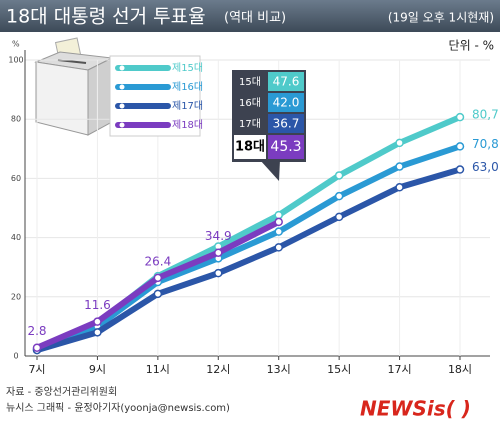 This screenshot has height=448, width=500. I want to click on y-tick-label: 0, so click(15, 356).